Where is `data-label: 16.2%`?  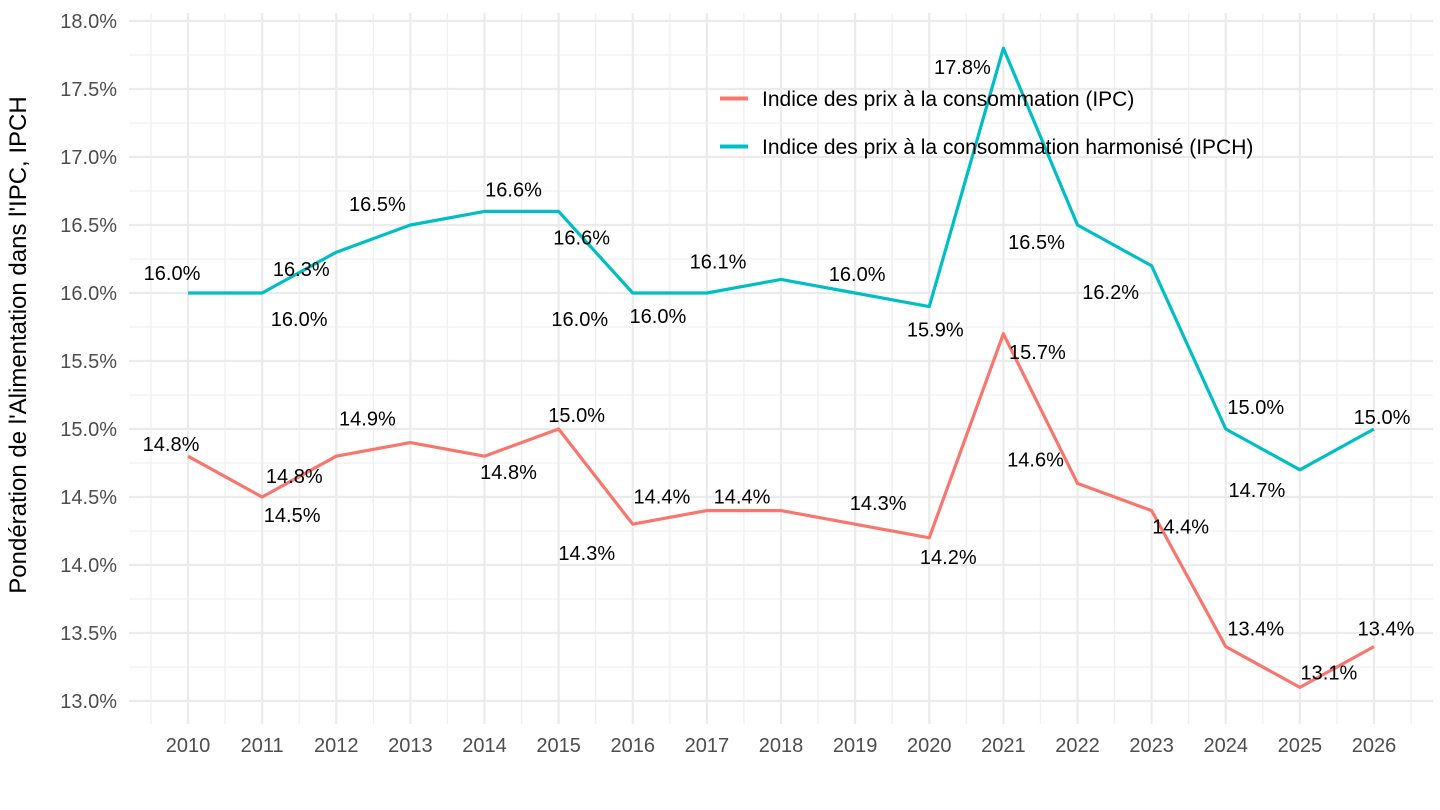 data-label: 16.2% is located at coordinates (1110, 293).